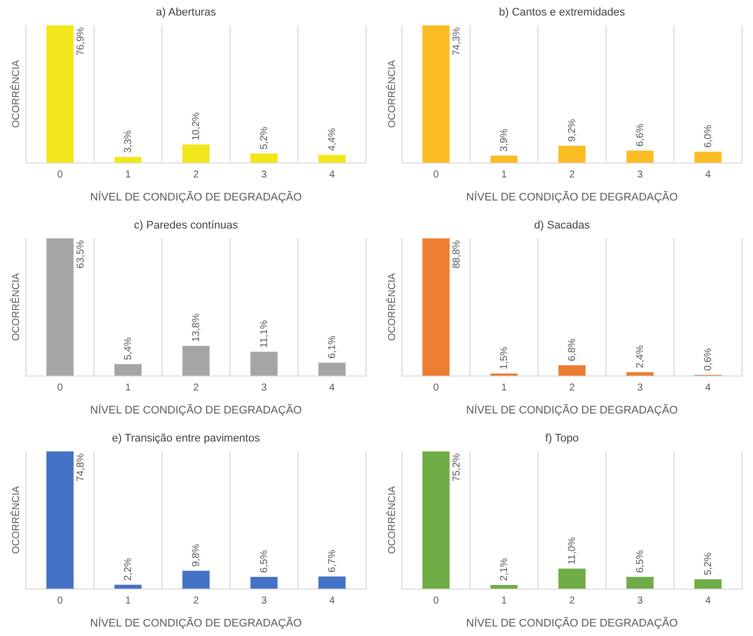 This screenshot has width=753, height=636. What do you see at coordinates (640, 356) in the screenshot?
I see `data-label: 2,4%` at bounding box center [640, 356].